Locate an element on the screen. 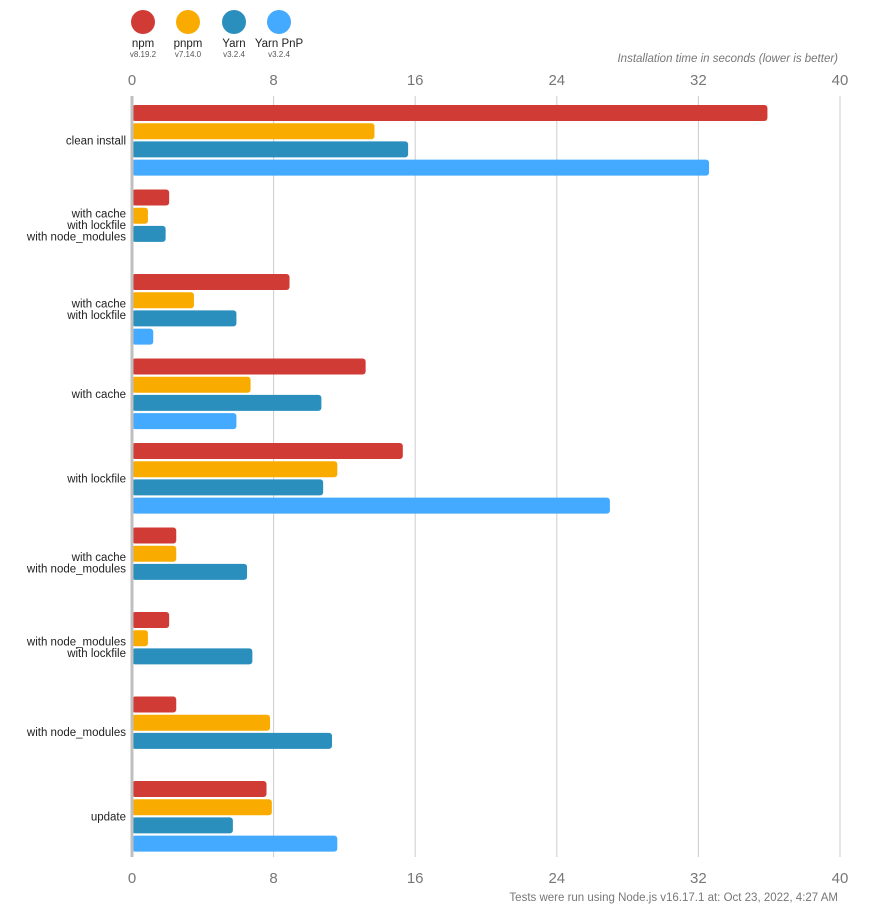  legend-series-name: npm is located at coordinates (143, 44).